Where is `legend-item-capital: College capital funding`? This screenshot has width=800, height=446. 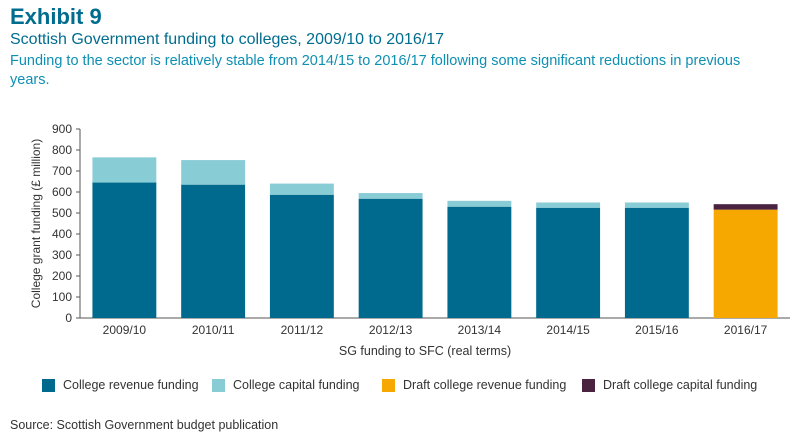
legend-item-capital: College capital funding is located at coordinates (285, 385).